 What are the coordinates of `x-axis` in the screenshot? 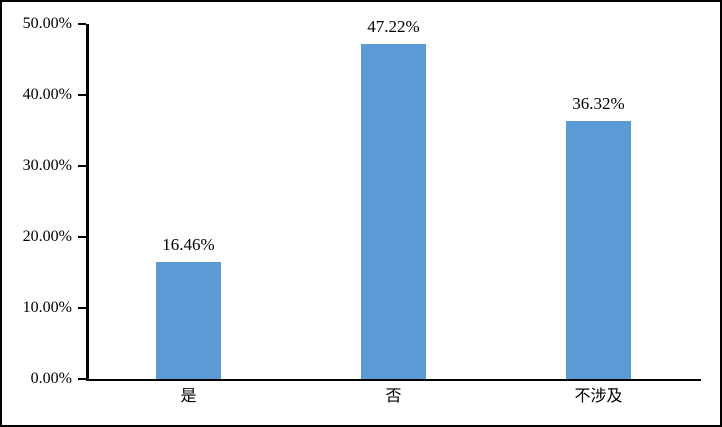 It's located at (393, 379).